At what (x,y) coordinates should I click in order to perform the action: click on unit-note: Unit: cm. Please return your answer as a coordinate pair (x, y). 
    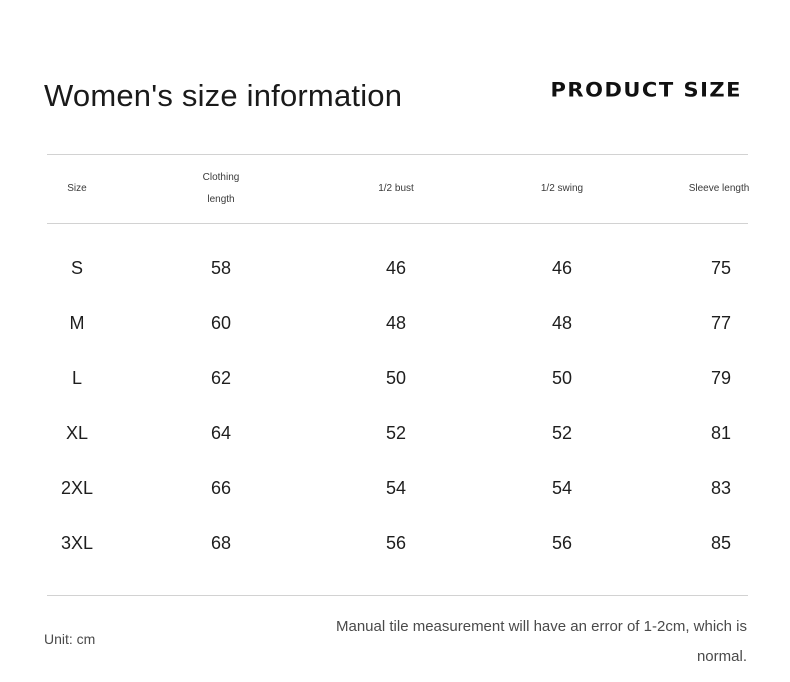
    Looking at the image, I should click on (70, 639).